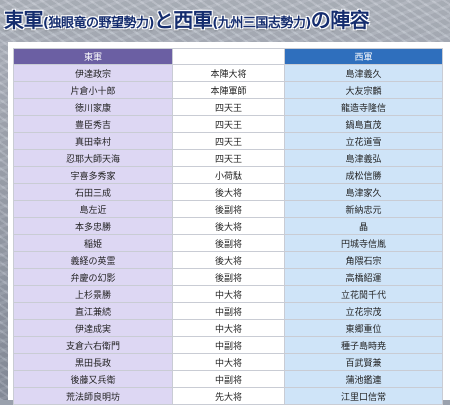  I want to click on east-commander: 宇喜多秀家, so click(93, 175).